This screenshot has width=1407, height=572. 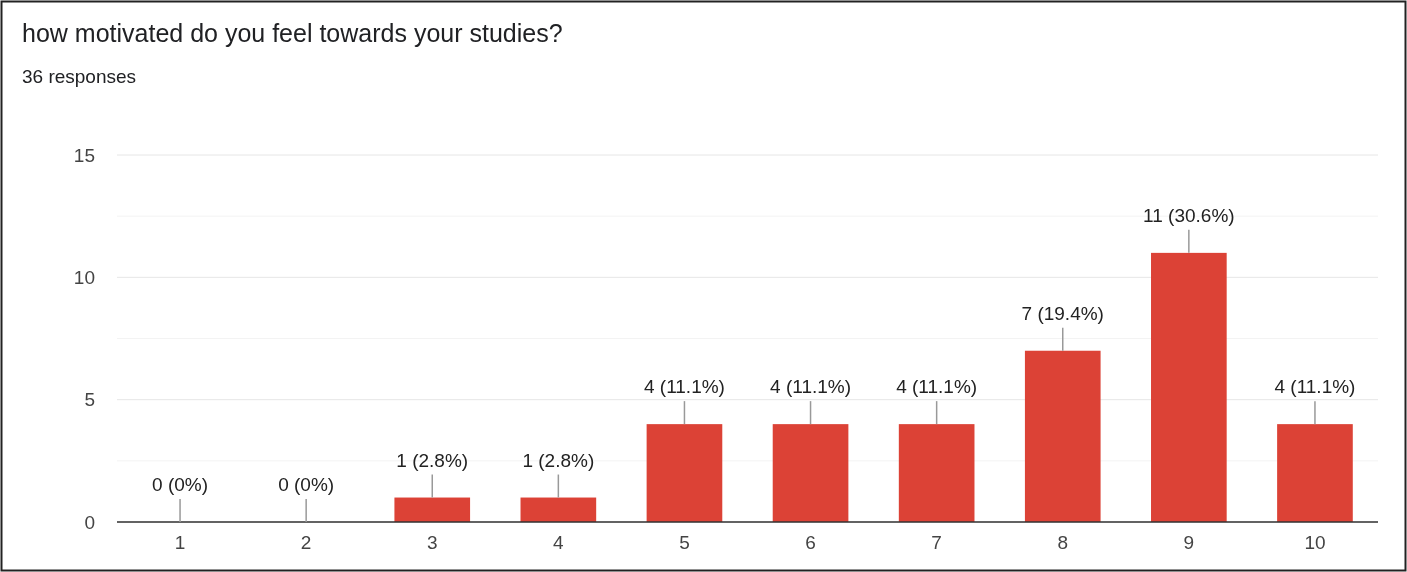 What do you see at coordinates (84, 277) in the screenshot?
I see `y-tick-label: 10` at bounding box center [84, 277].